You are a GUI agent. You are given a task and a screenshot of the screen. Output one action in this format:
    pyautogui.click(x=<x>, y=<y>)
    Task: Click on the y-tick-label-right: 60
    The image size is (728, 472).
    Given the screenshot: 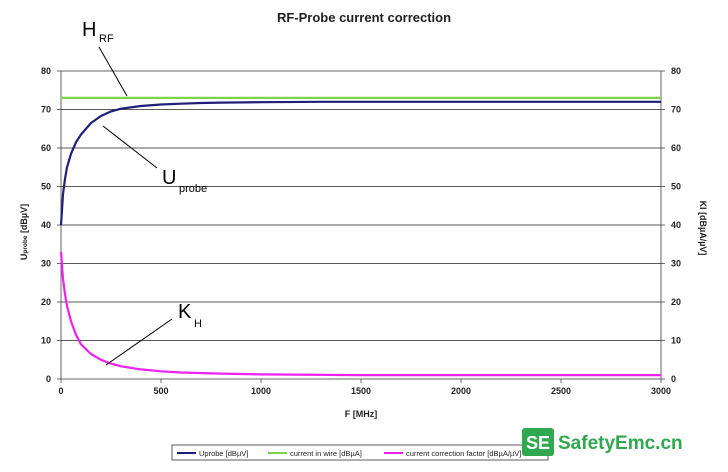 What is the action you would take?
    pyautogui.click(x=676, y=148)
    